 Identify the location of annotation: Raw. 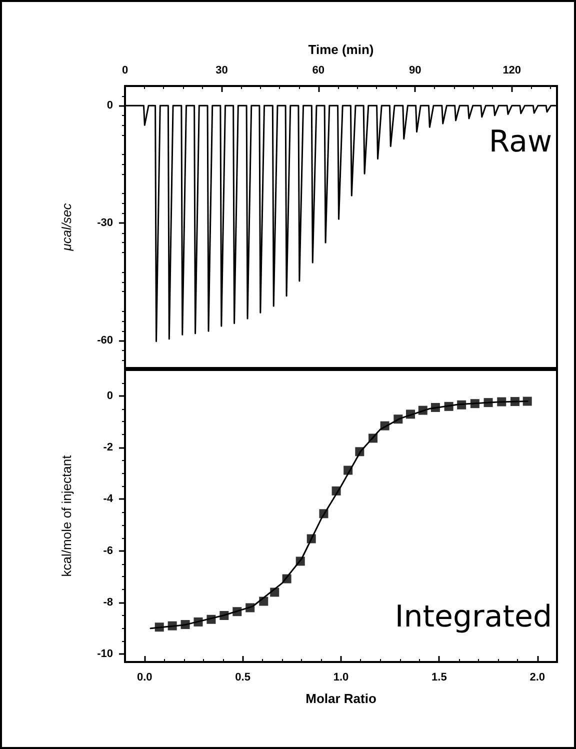
(520, 142).